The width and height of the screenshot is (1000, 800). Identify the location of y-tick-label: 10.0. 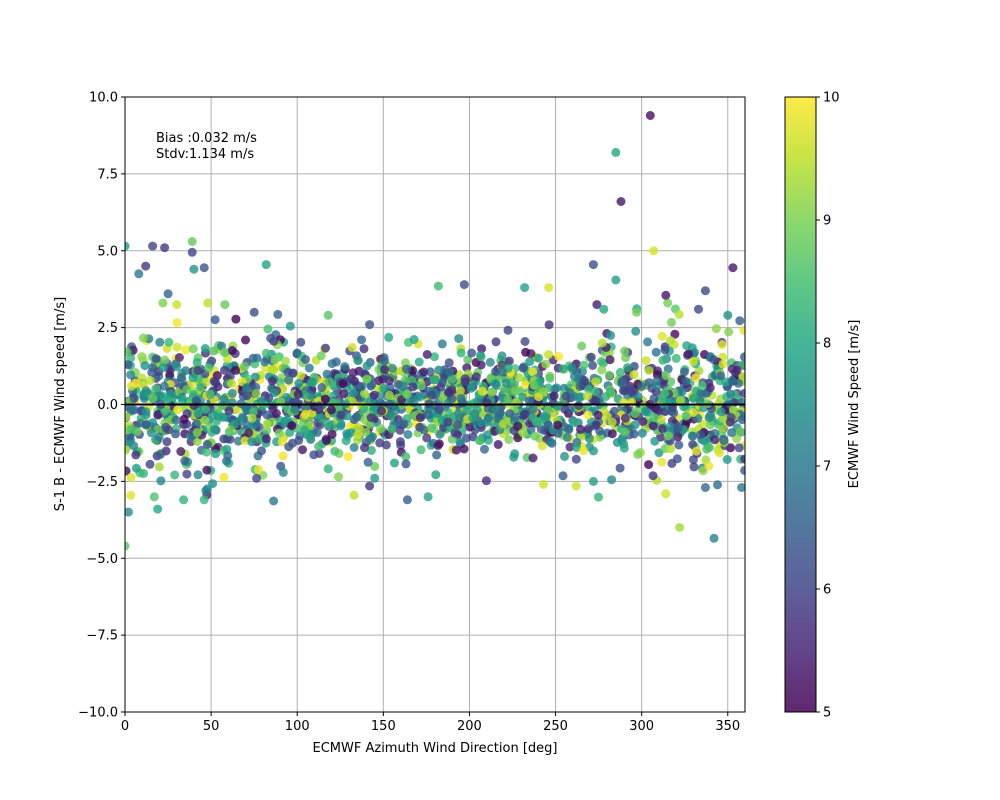
(103, 98).